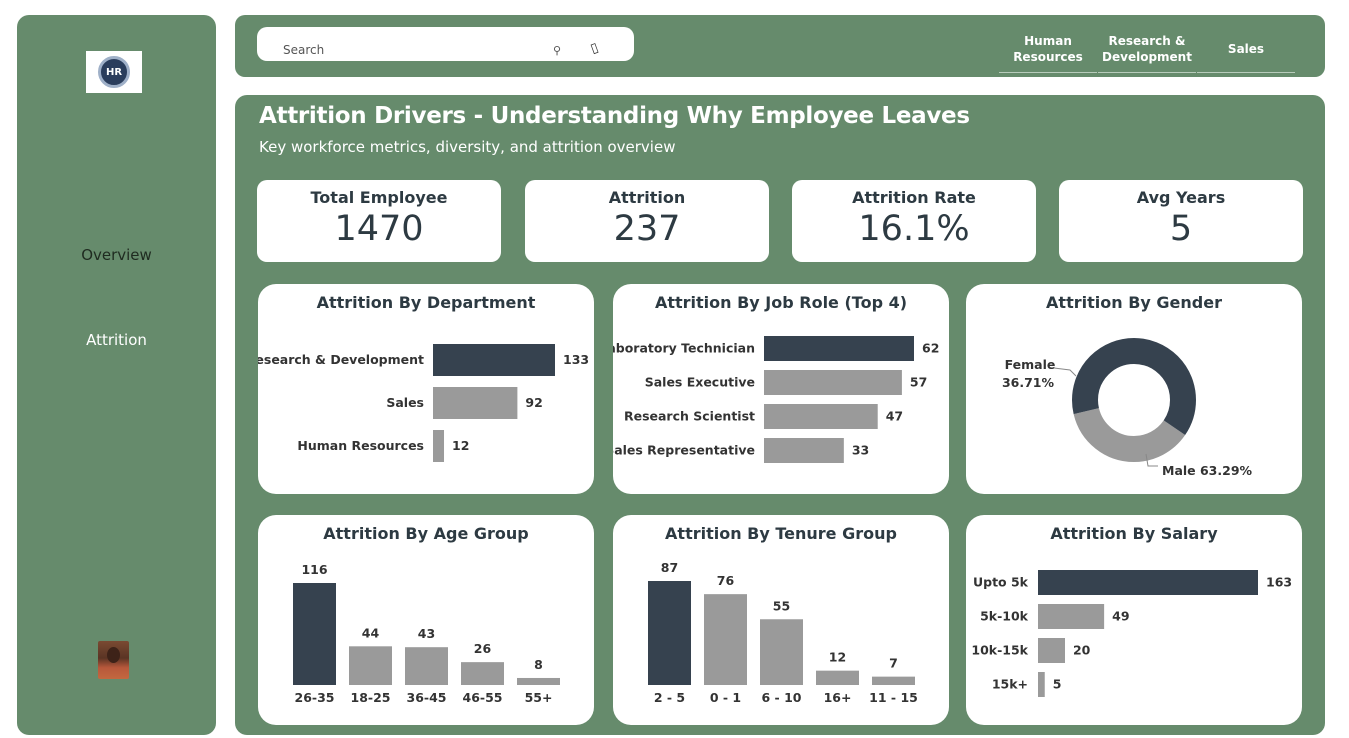  Describe the element at coordinates (1246, 53) in the screenshot. I see `filter-sales: Sales` at that location.